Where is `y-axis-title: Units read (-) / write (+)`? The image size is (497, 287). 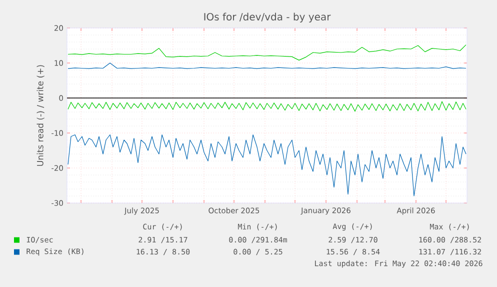 y-axis-title: Units read (-) / write (+) is located at coordinates (40, 115).